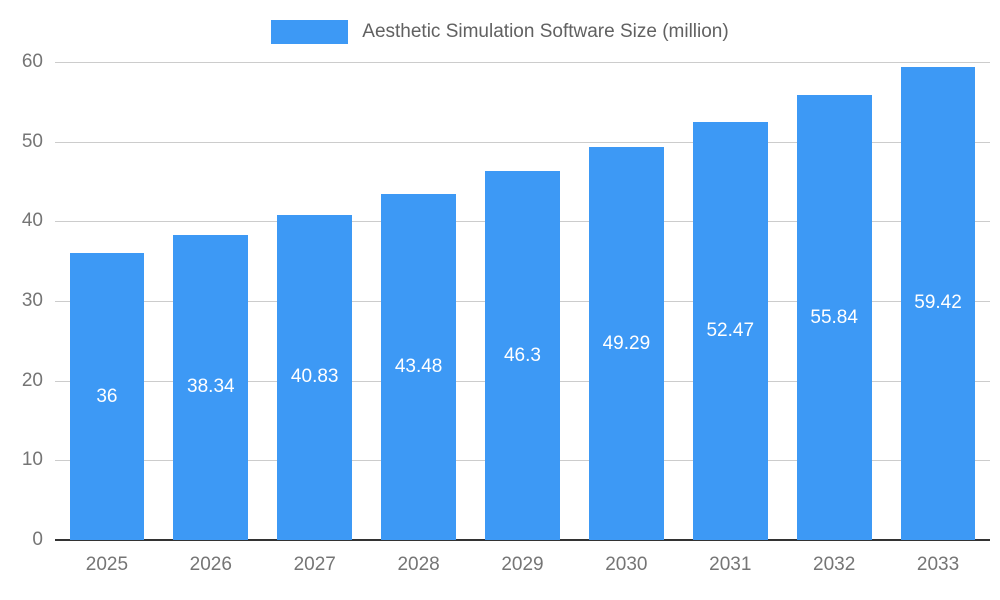 This screenshot has width=1000, height=600. I want to click on bar-value-label: 38.34, so click(211, 387).